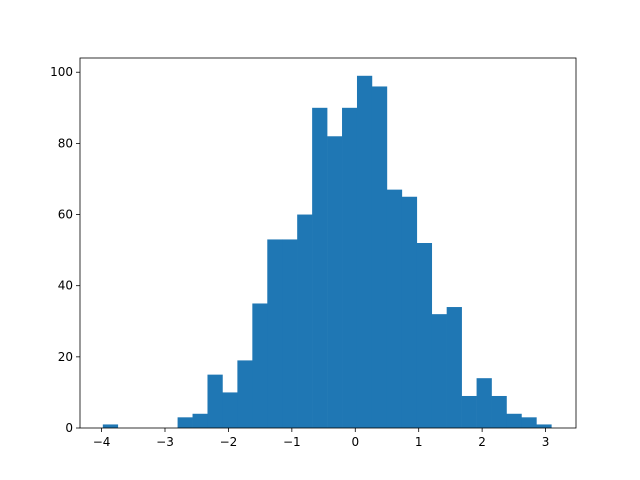 This screenshot has width=640, height=480. Describe the element at coordinates (165, 442) in the screenshot. I see `x-tick-label: −3` at that location.